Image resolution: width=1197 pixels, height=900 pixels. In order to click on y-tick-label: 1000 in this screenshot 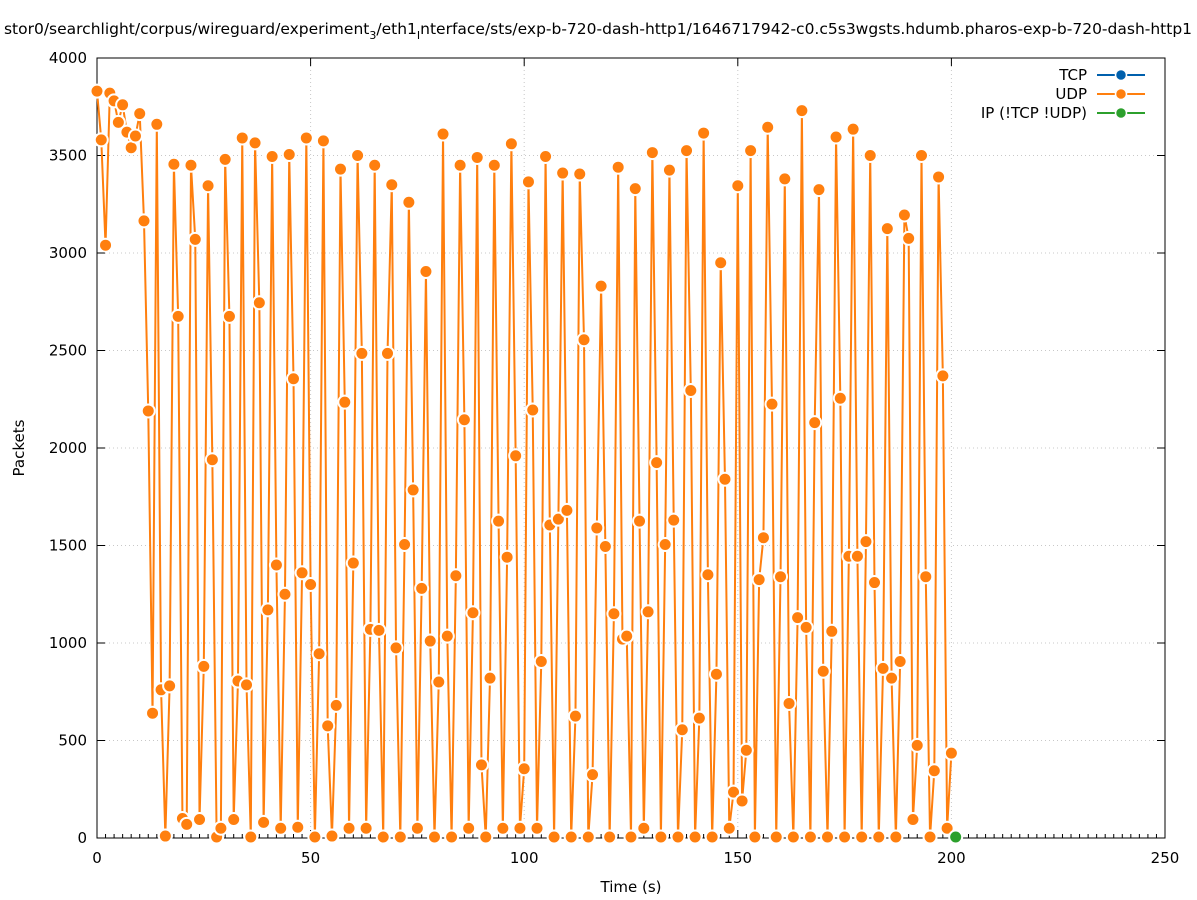, I will do `click(68, 643)`.